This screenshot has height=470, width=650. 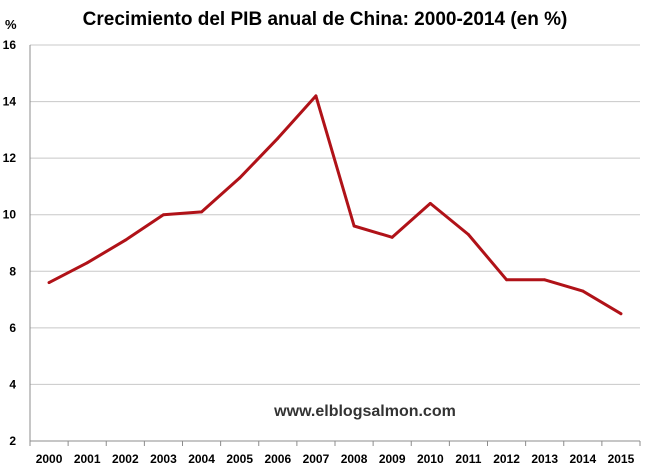 I want to click on x-tick-label: 2011, so click(x=468, y=459).